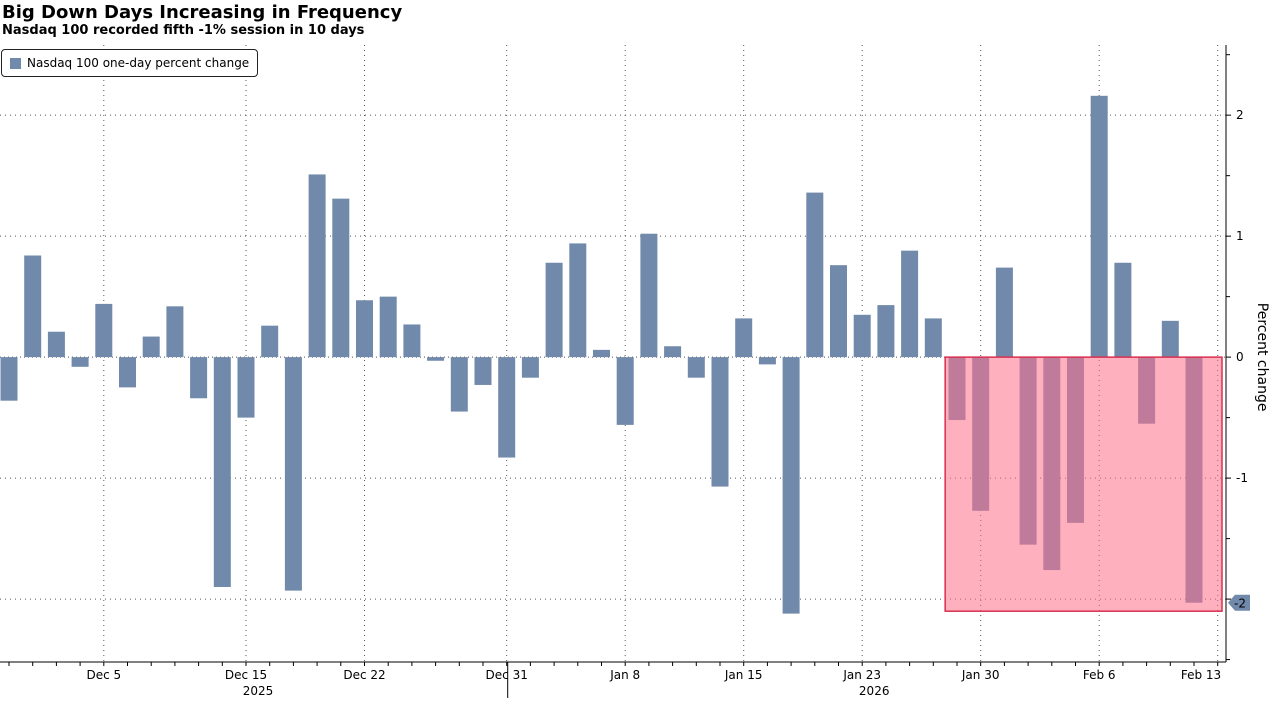 Image resolution: width=1274 pixels, height=704 pixels. Describe the element at coordinates (1240, 357) in the screenshot. I see `y-tick-label: 0` at that location.